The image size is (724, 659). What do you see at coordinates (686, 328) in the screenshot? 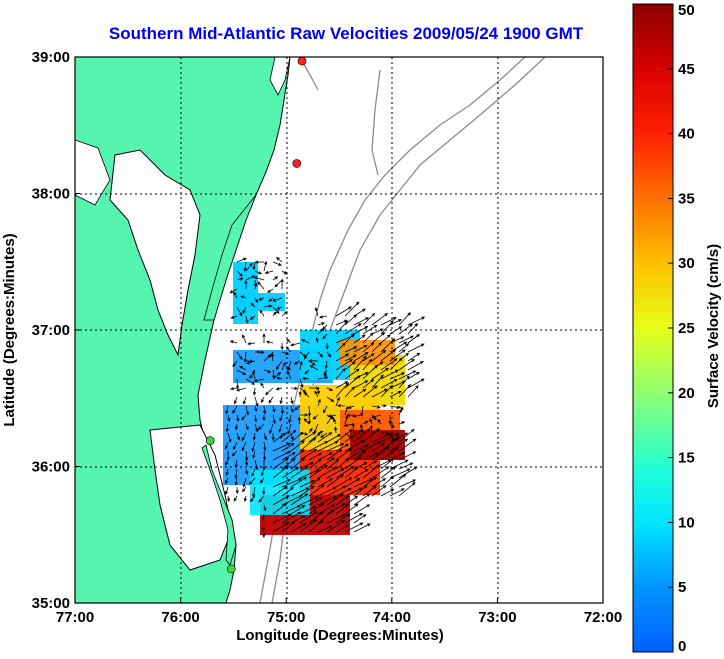
I see `colorbar-tick-label: 25` at bounding box center [686, 328].